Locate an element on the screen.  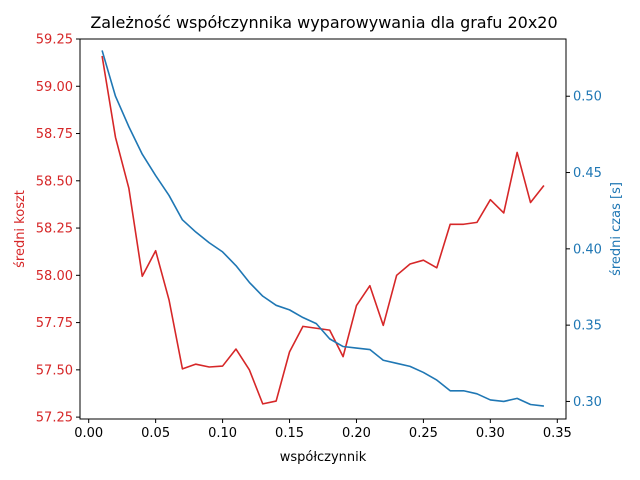
y-left-axis-label: średni koszt is located at coordinates (20, 229).